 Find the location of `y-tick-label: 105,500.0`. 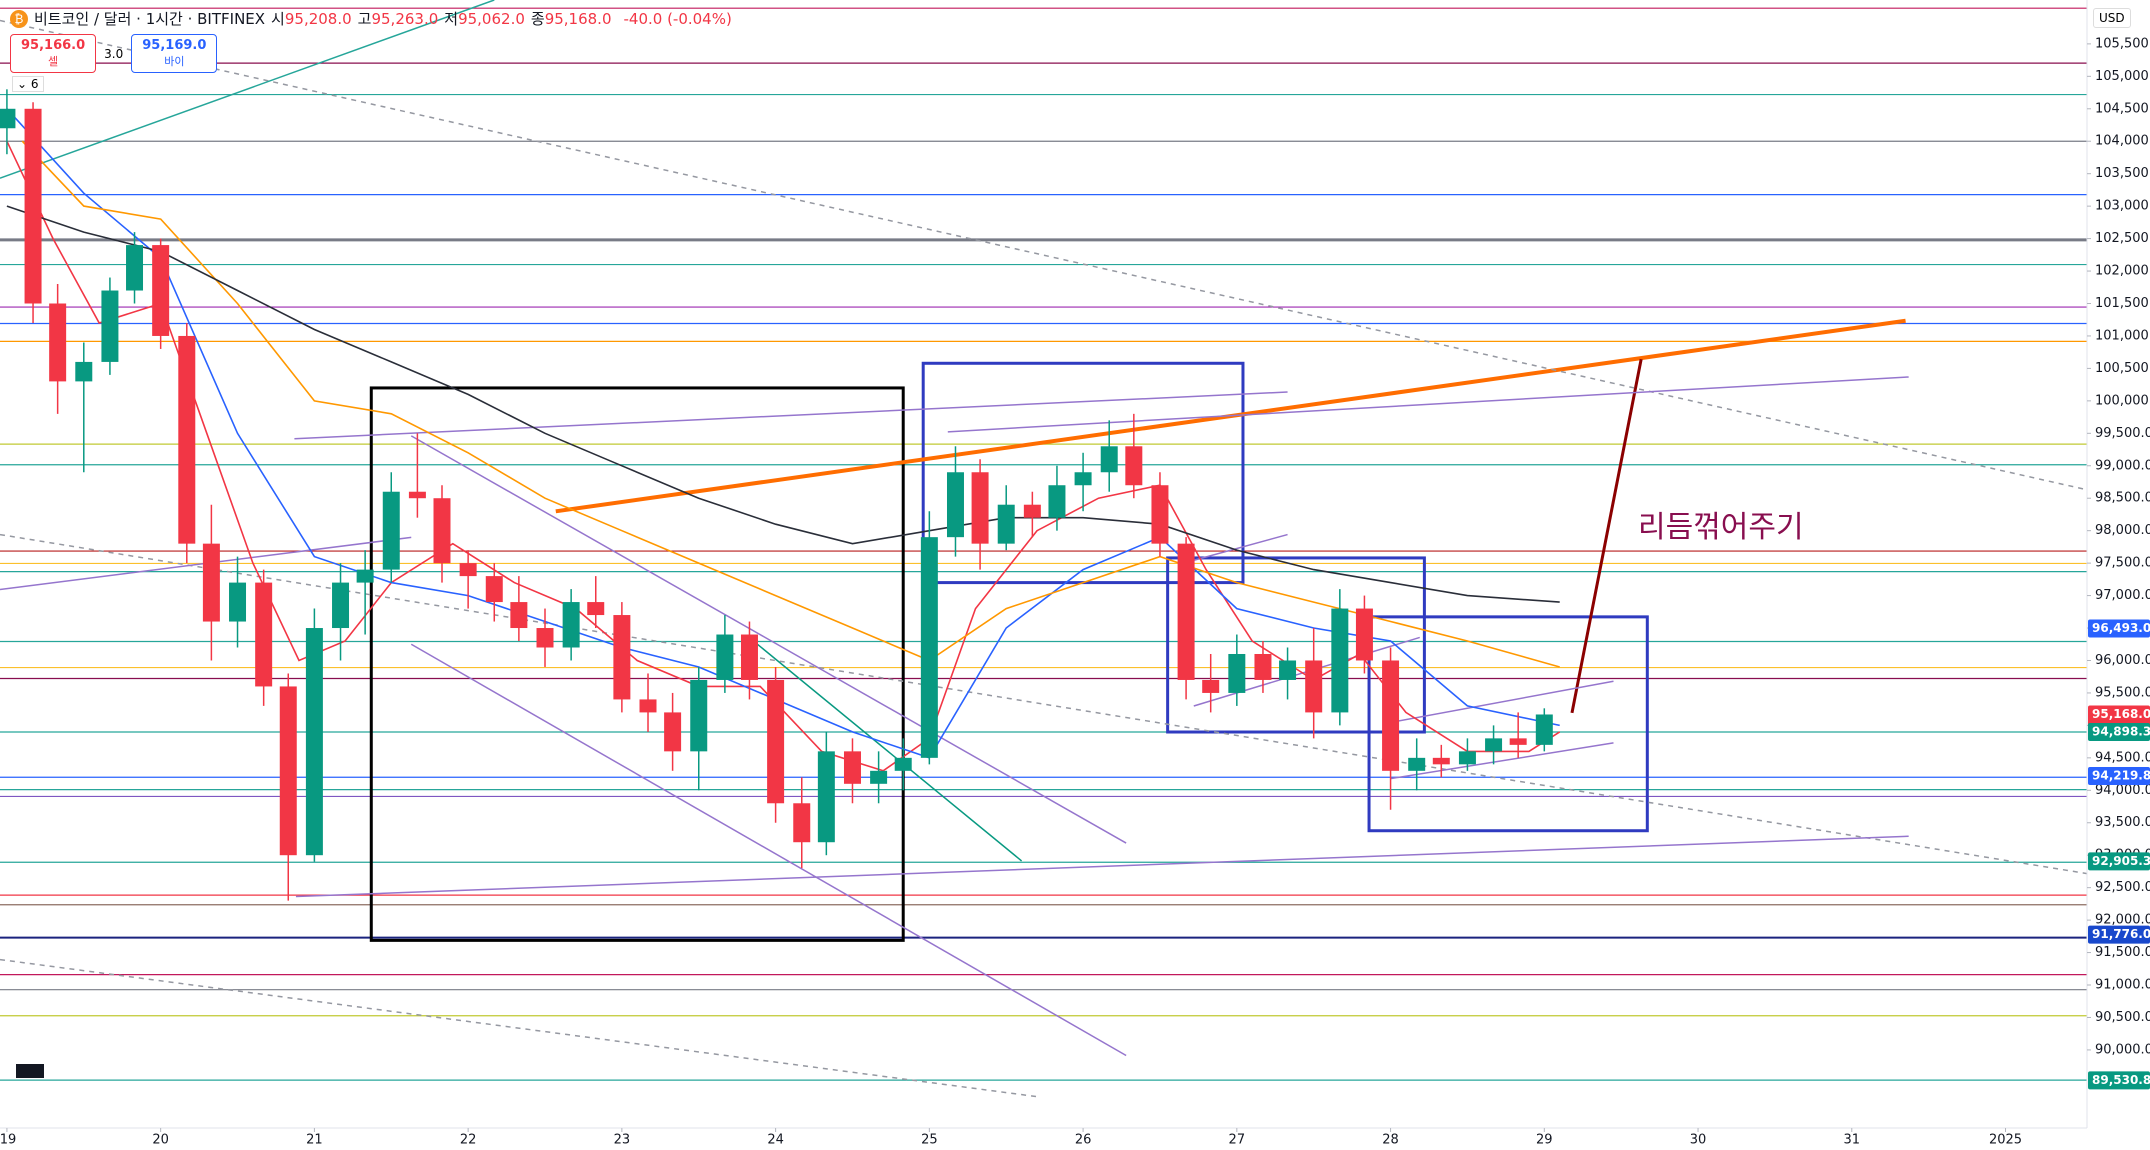

y-tick-label: 105,500.0 is located at coordinates (2122, 43).